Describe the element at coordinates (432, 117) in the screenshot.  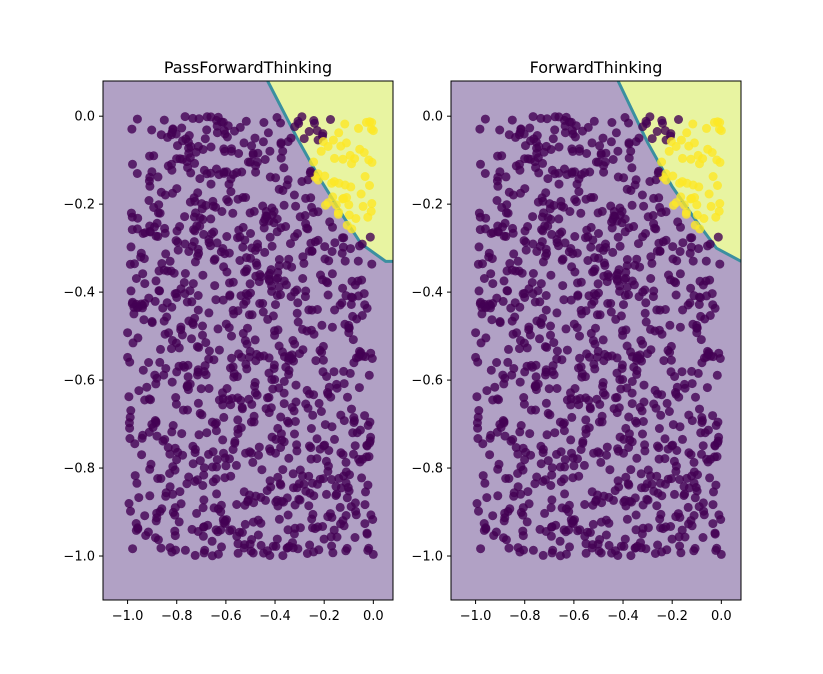
I see `y-tick-label: 0.0` at that location.